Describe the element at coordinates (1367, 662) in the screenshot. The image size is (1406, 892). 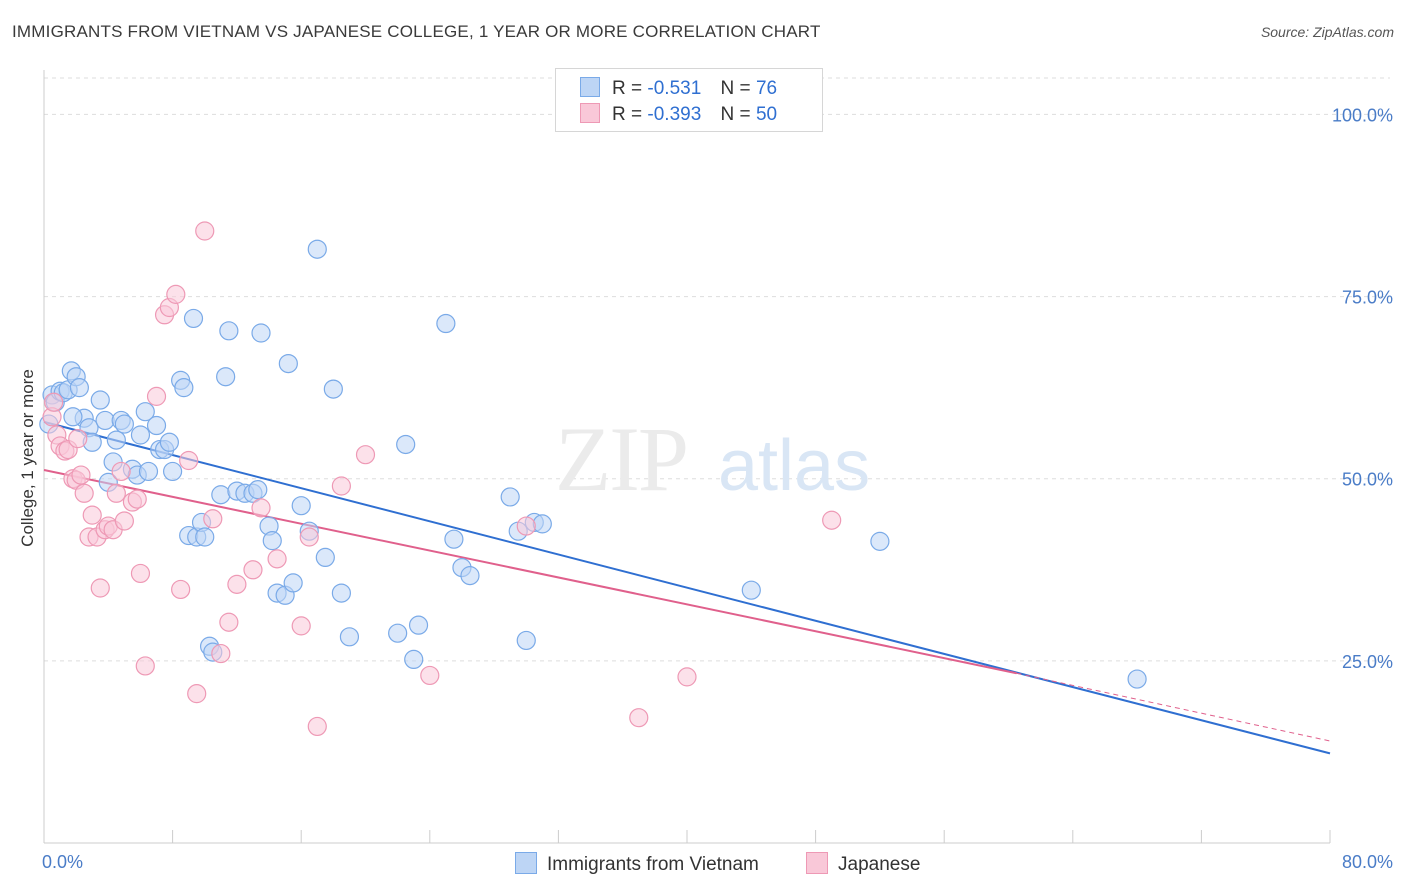
I see `y-tick-label: 25.0%` at that location.